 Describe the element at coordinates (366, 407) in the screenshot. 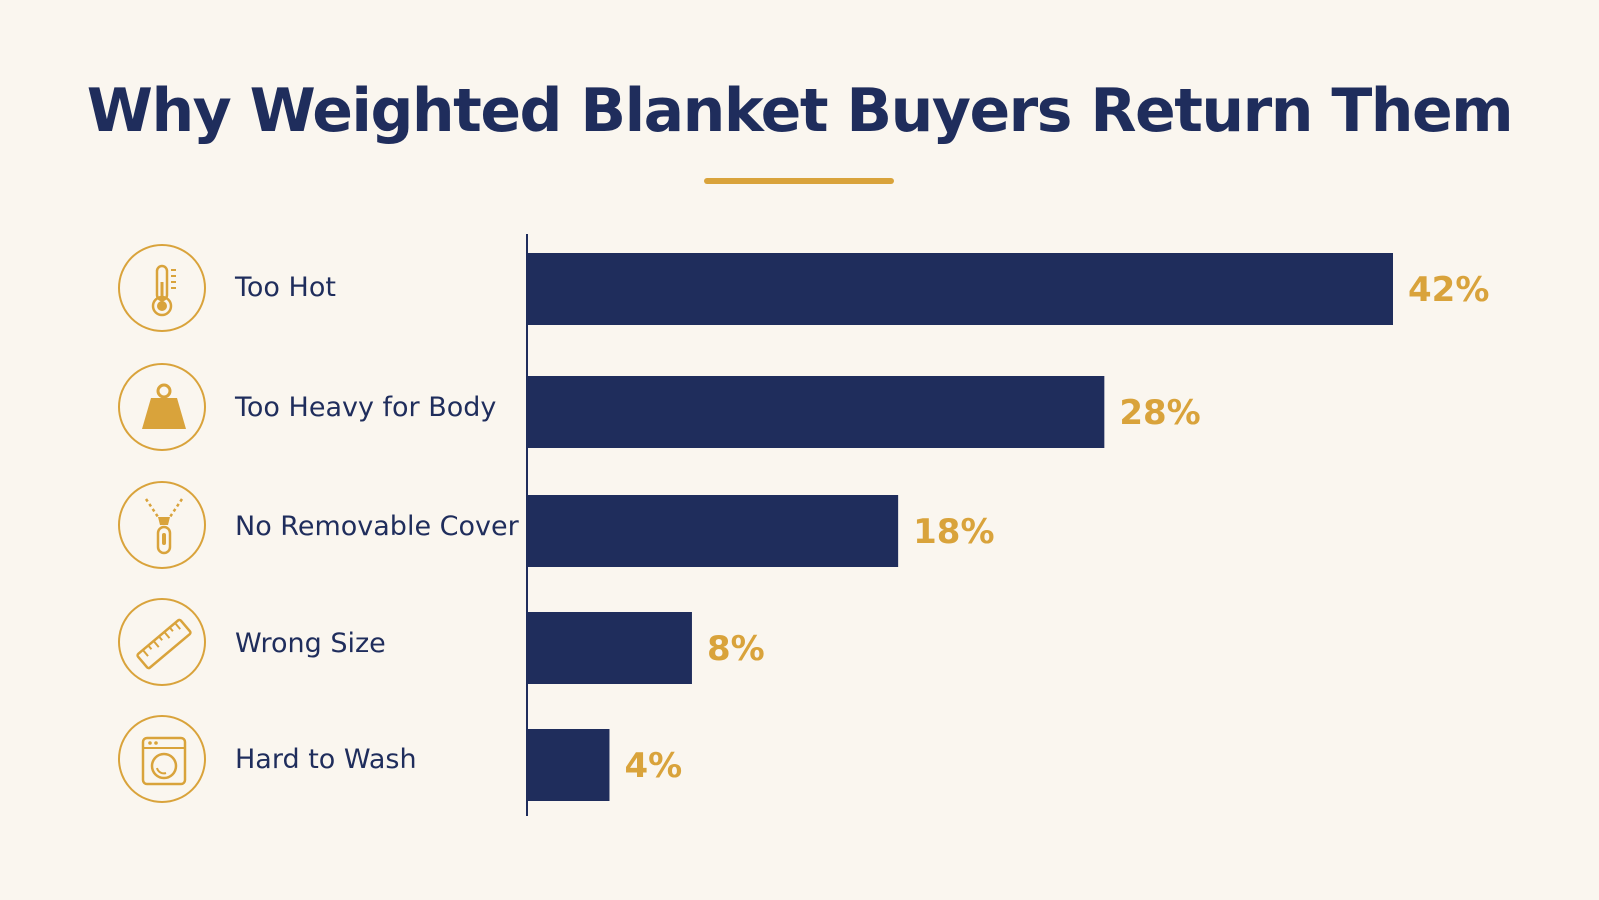

I see `category-label-too-heavy: Too Heavy for Body` at that location.